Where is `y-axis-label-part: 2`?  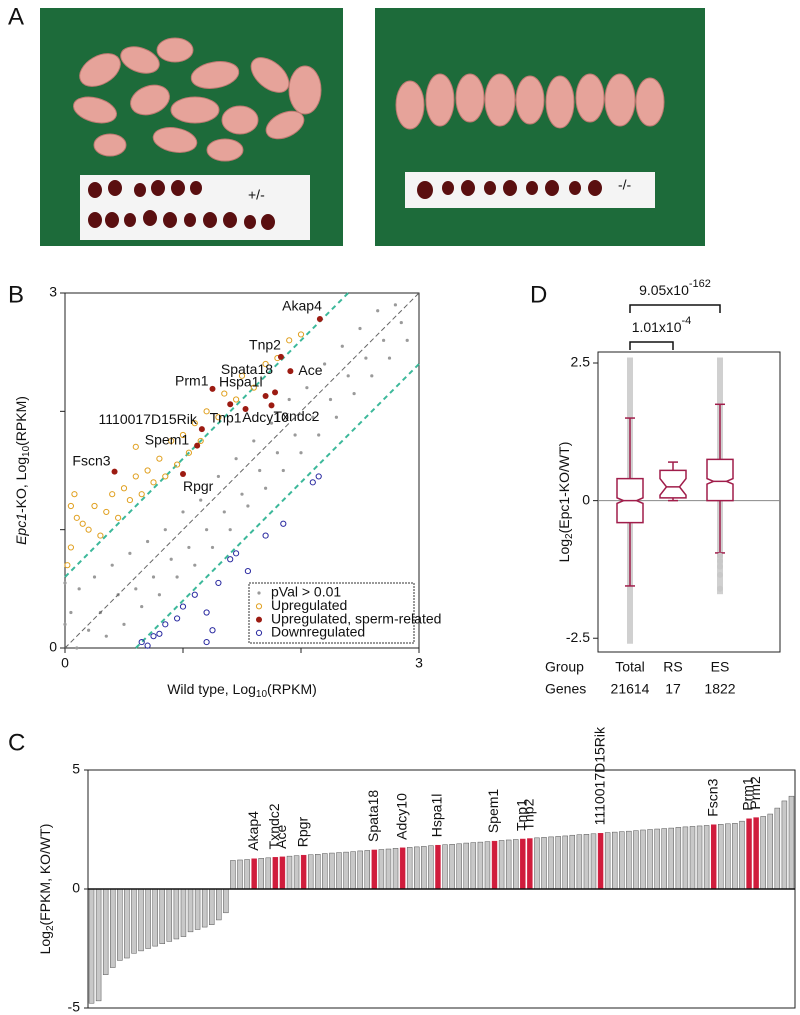 y-axis-label-part: 2 is located at coordinates (50, 928).